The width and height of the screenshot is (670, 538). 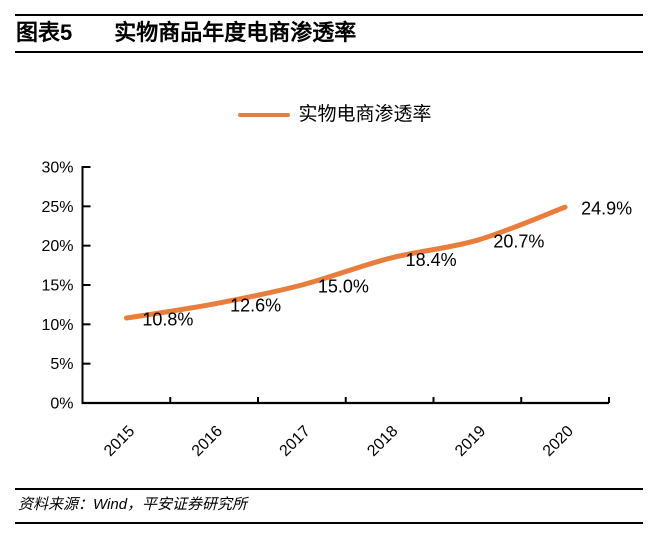 What do you see at coordinates (61, 364) in the screenshot?
I see `y-axis-tick-label: 5%` at bounding box center [61, 364].